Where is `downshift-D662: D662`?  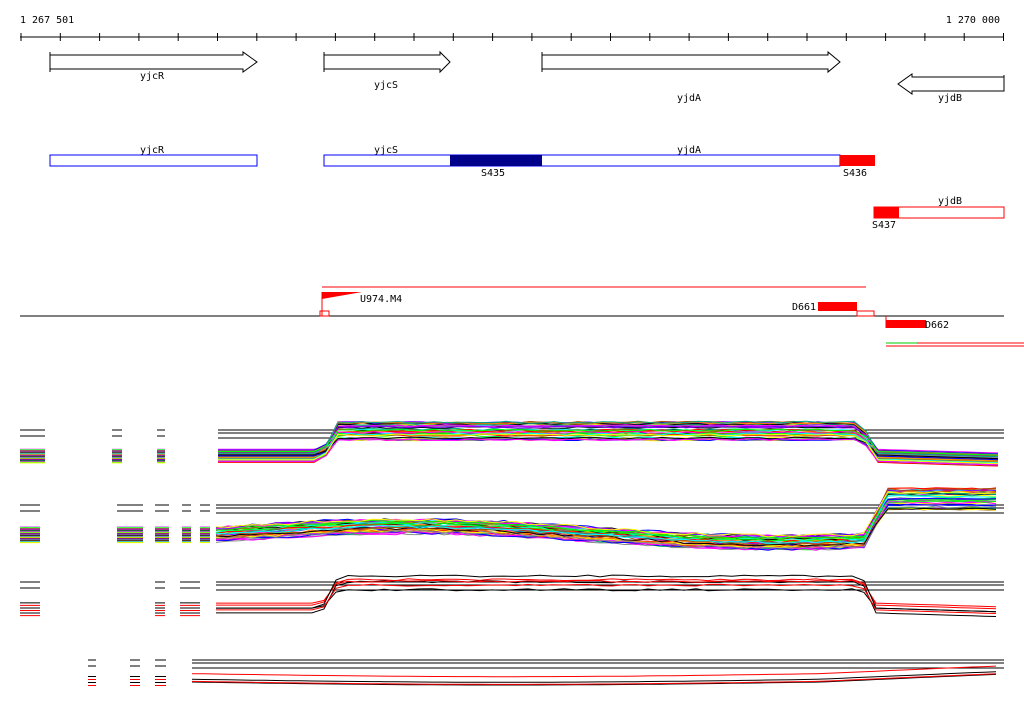
downshift-D662: D662 is located at coordinates (917, 323).